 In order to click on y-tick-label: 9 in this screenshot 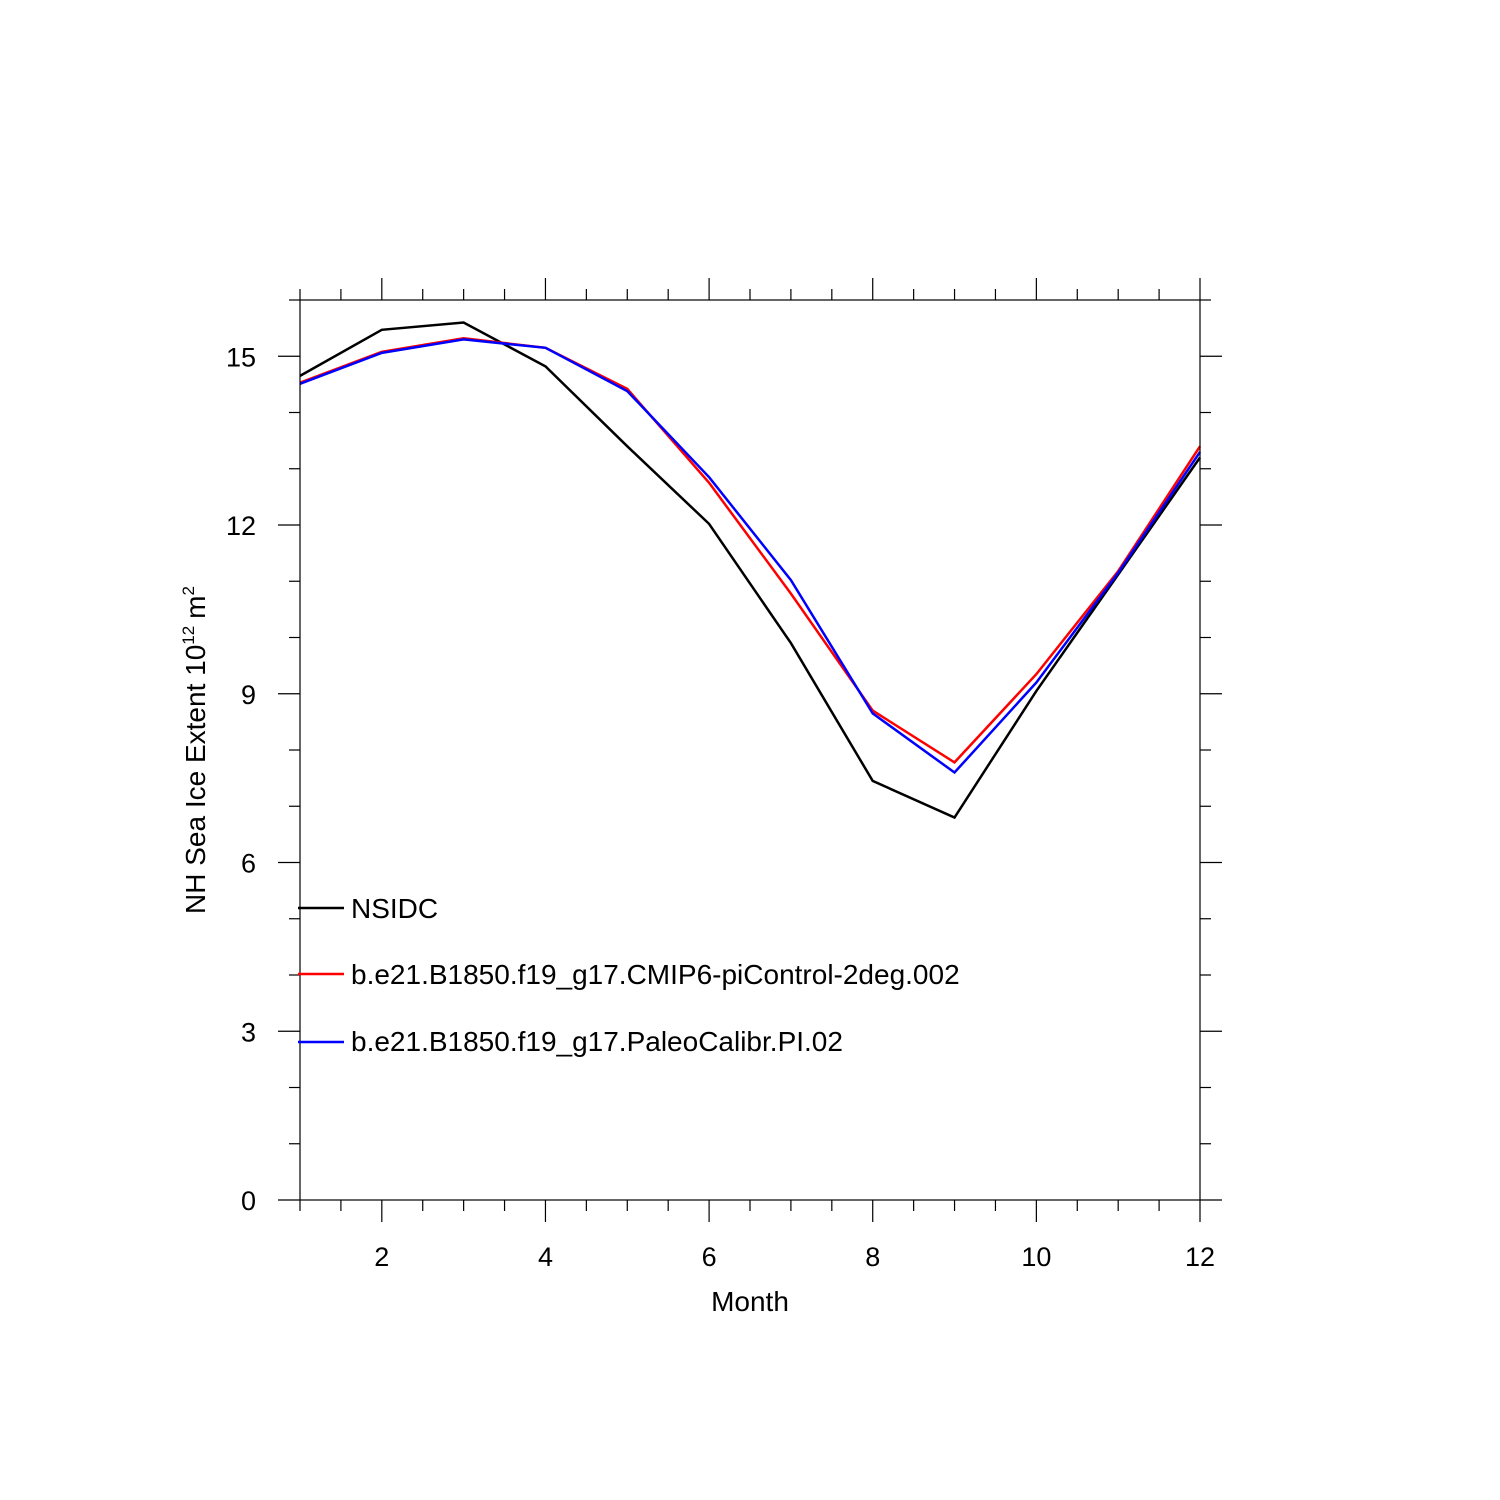, I will do `click(248, 695)`.